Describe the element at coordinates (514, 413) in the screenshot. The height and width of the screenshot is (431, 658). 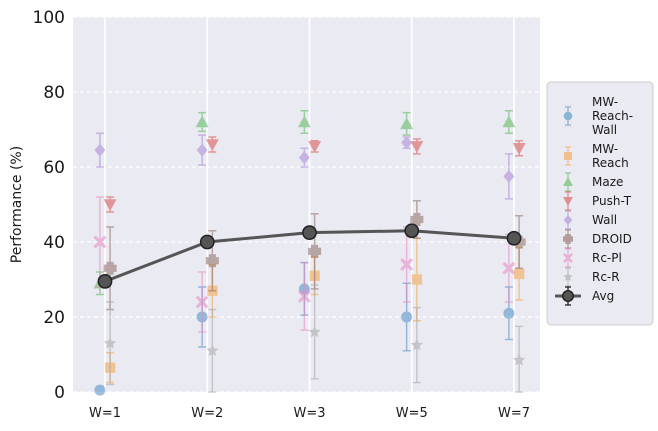
I see `x-tick-label: W=7` at that location.